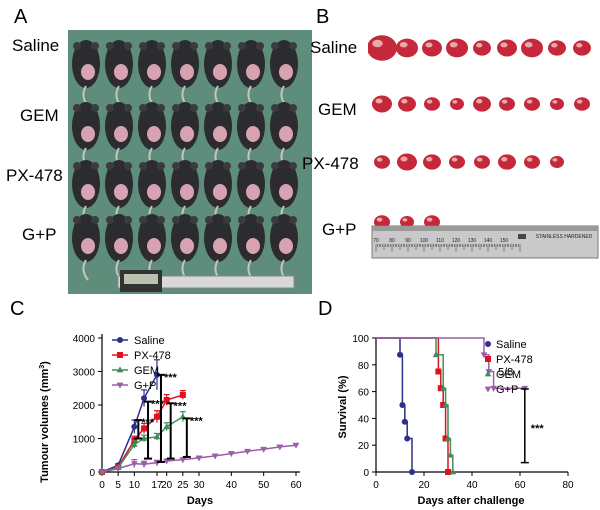 The height and width of the screenshot is (510, 600). I want to click on panel-b-letter: B, so click(323, 17).